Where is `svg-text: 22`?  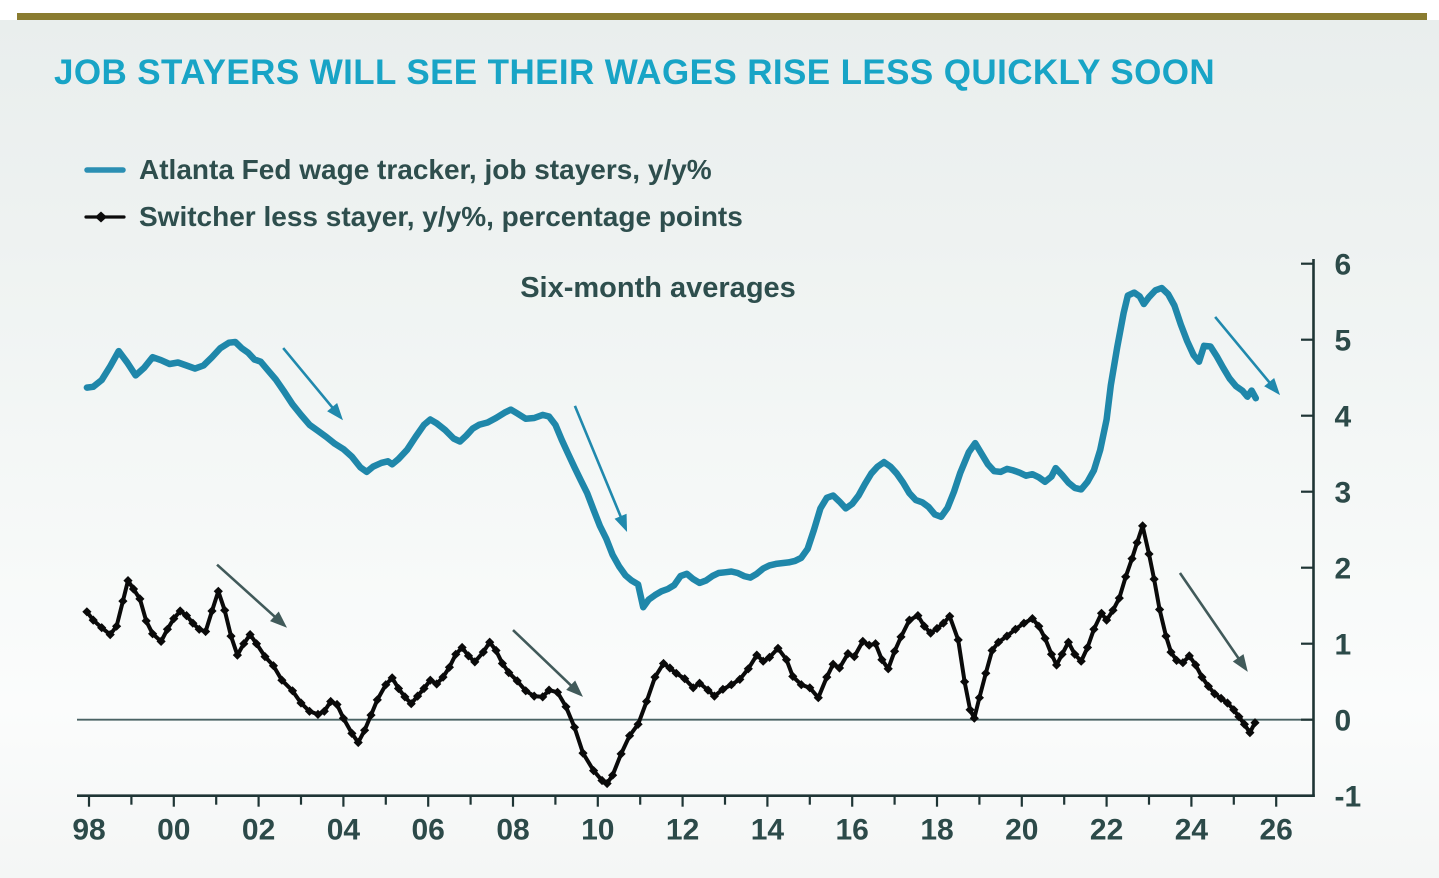 svg-text: 22 is located at coordinates (1106, 830).